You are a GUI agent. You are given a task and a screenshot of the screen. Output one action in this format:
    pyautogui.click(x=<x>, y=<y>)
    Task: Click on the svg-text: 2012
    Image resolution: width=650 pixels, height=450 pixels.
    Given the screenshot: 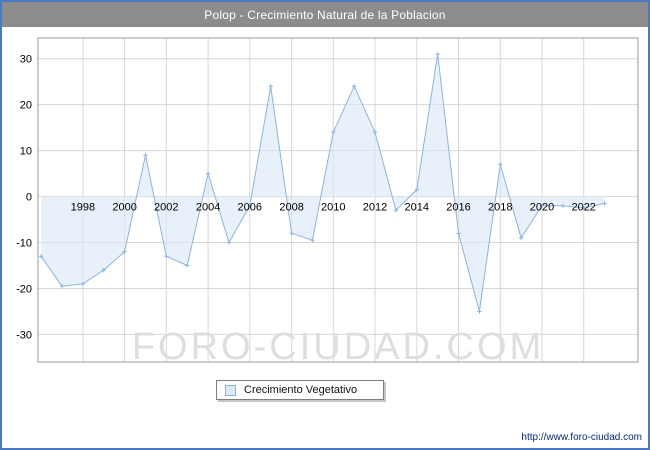 What is the action you would take?
    pyautogui.click(x=375, y=208)
    